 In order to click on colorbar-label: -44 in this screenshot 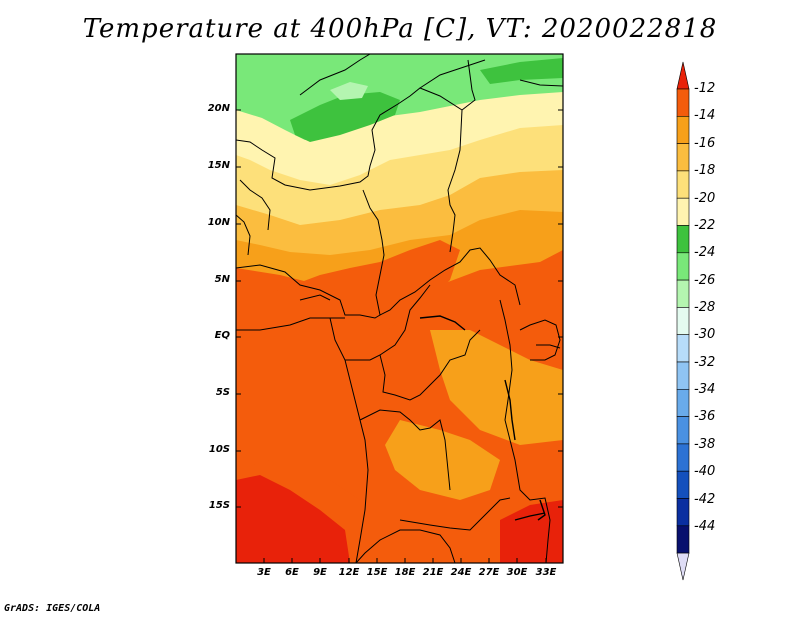, I will do `click(705, 526)`.